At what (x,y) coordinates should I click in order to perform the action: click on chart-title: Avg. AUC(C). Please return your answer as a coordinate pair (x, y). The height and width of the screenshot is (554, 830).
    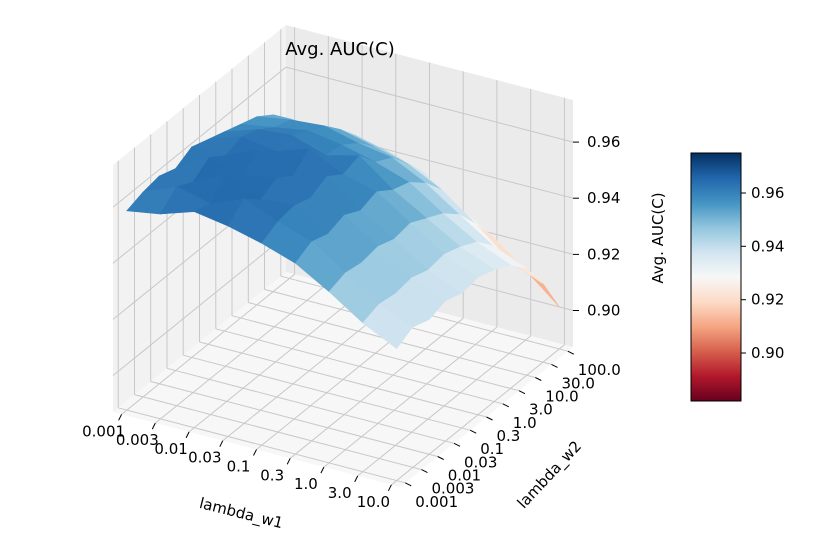
    Looking at the image, I should click on (339, 49).